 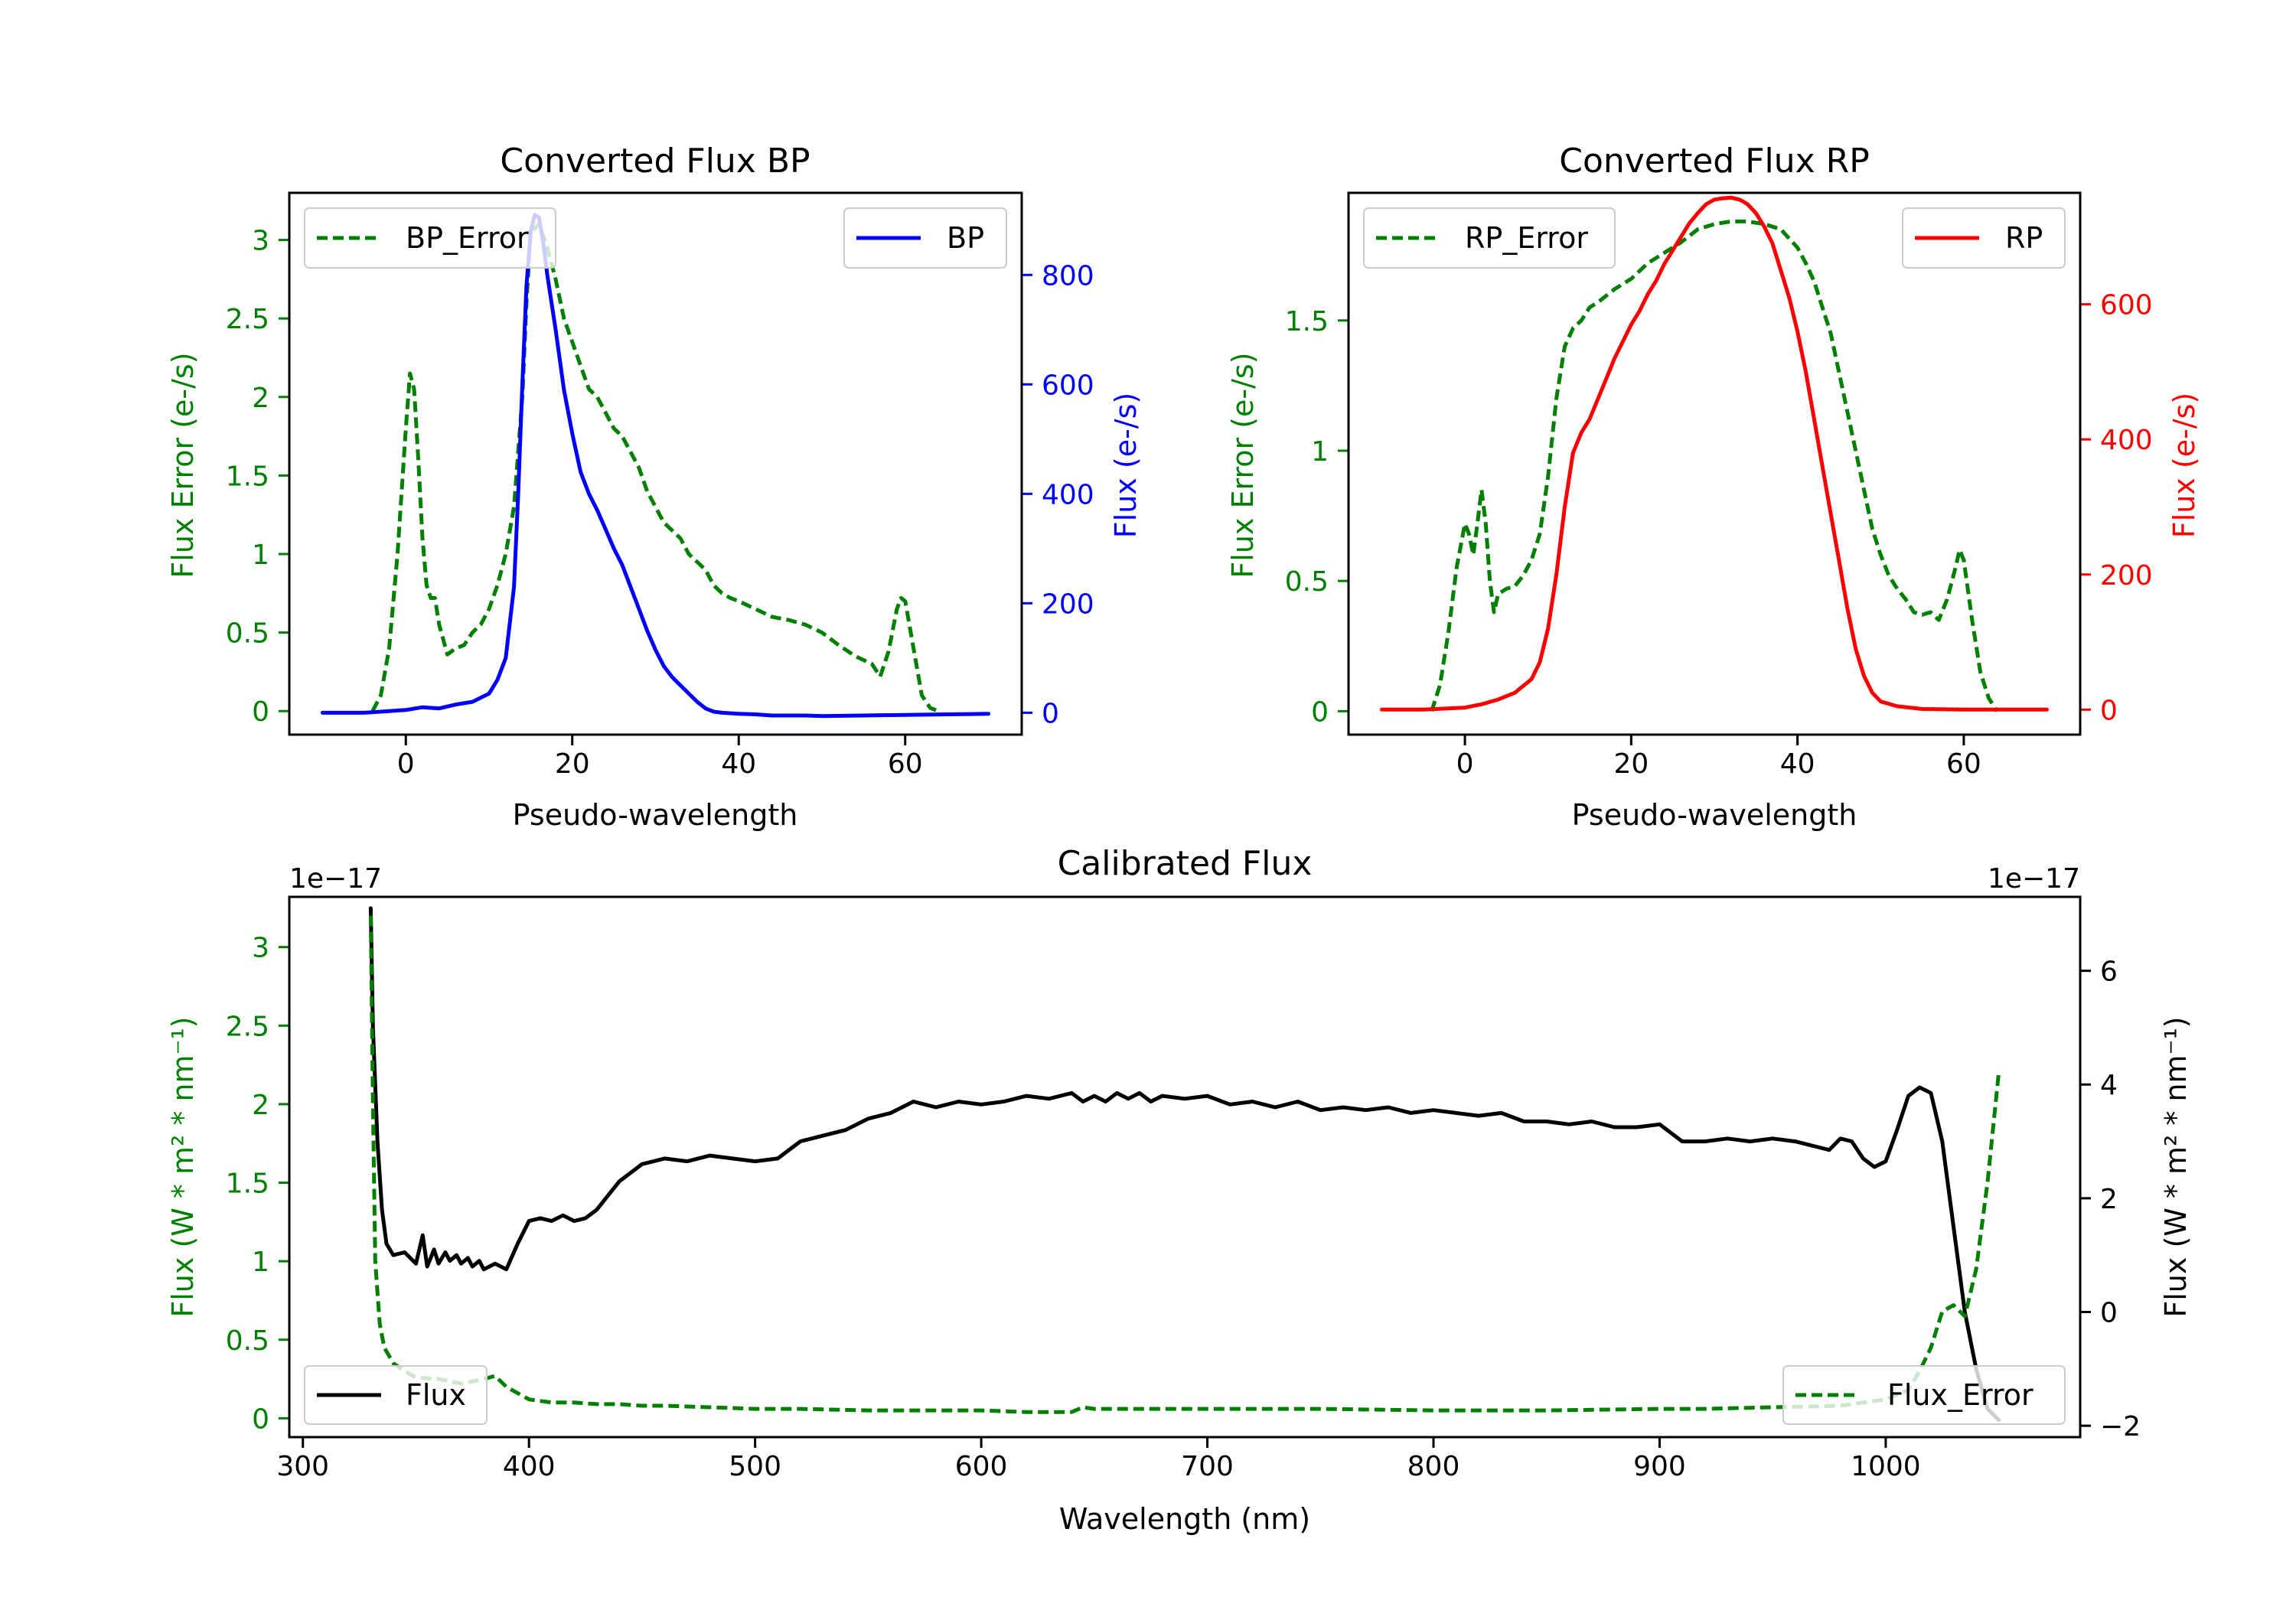 I want to click on chart-title: Converted Flux BP, so click(x=655, y=161).